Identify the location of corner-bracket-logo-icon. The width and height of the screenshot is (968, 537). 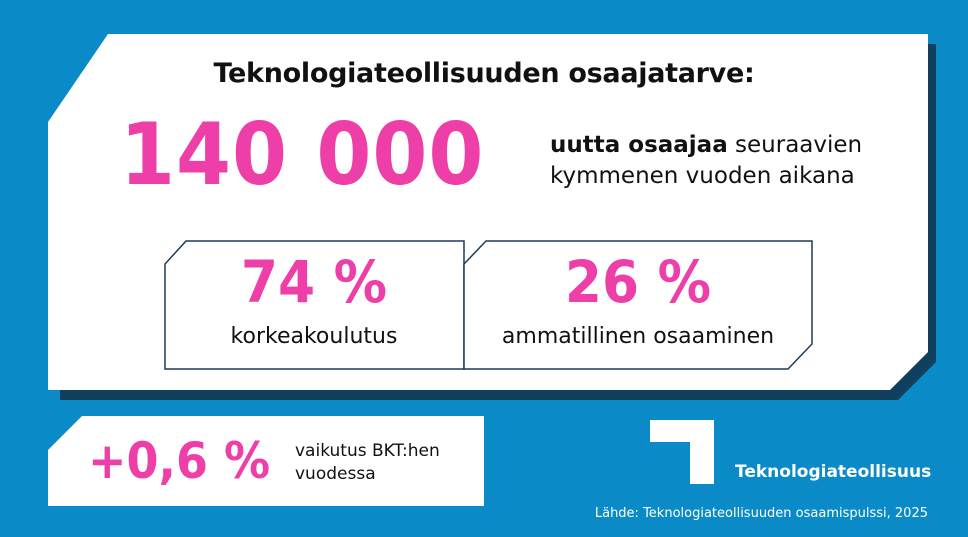
(682, 452).